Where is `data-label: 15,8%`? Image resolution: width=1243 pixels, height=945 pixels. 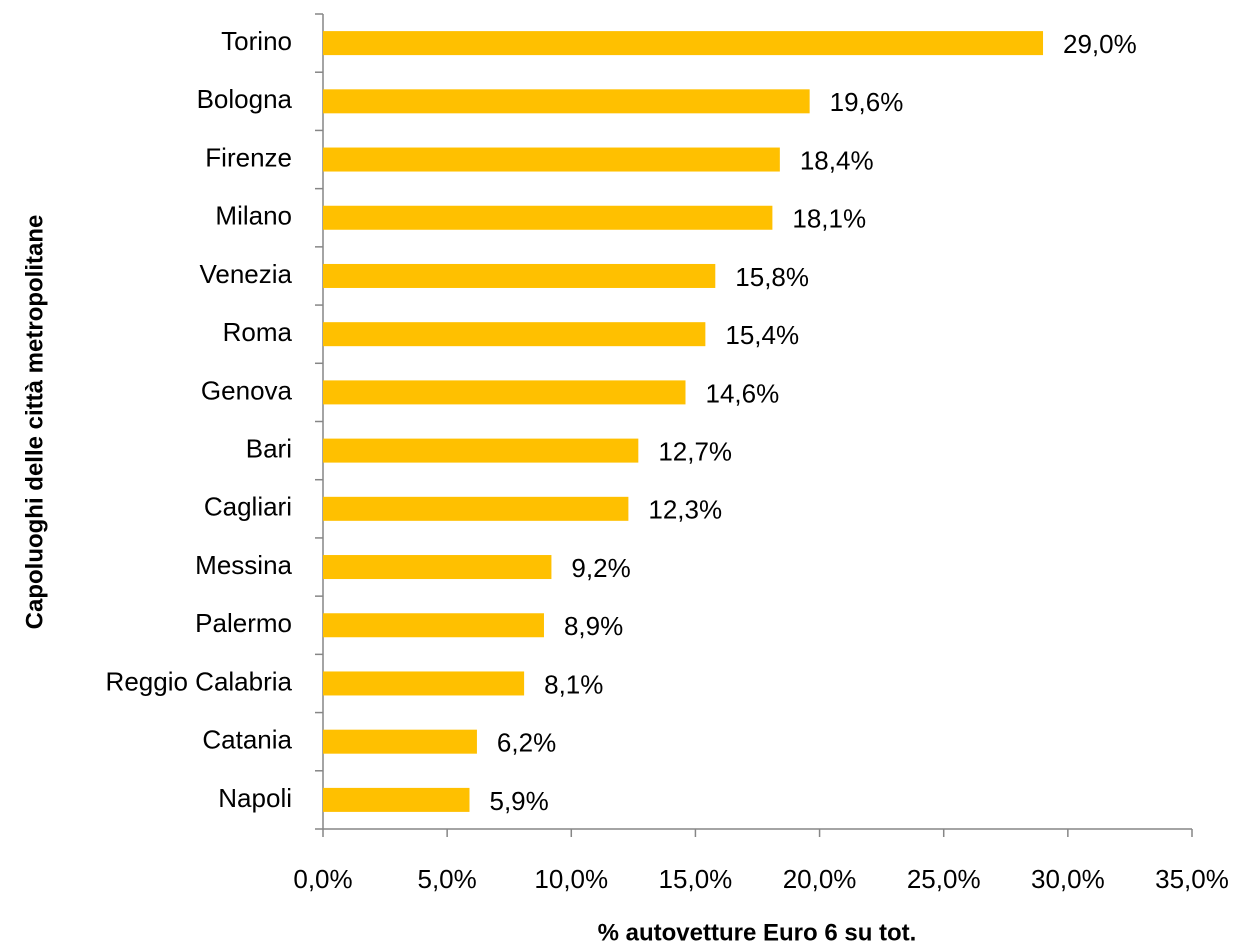 data-label: 15,8% is located at coordinates (772, 277).